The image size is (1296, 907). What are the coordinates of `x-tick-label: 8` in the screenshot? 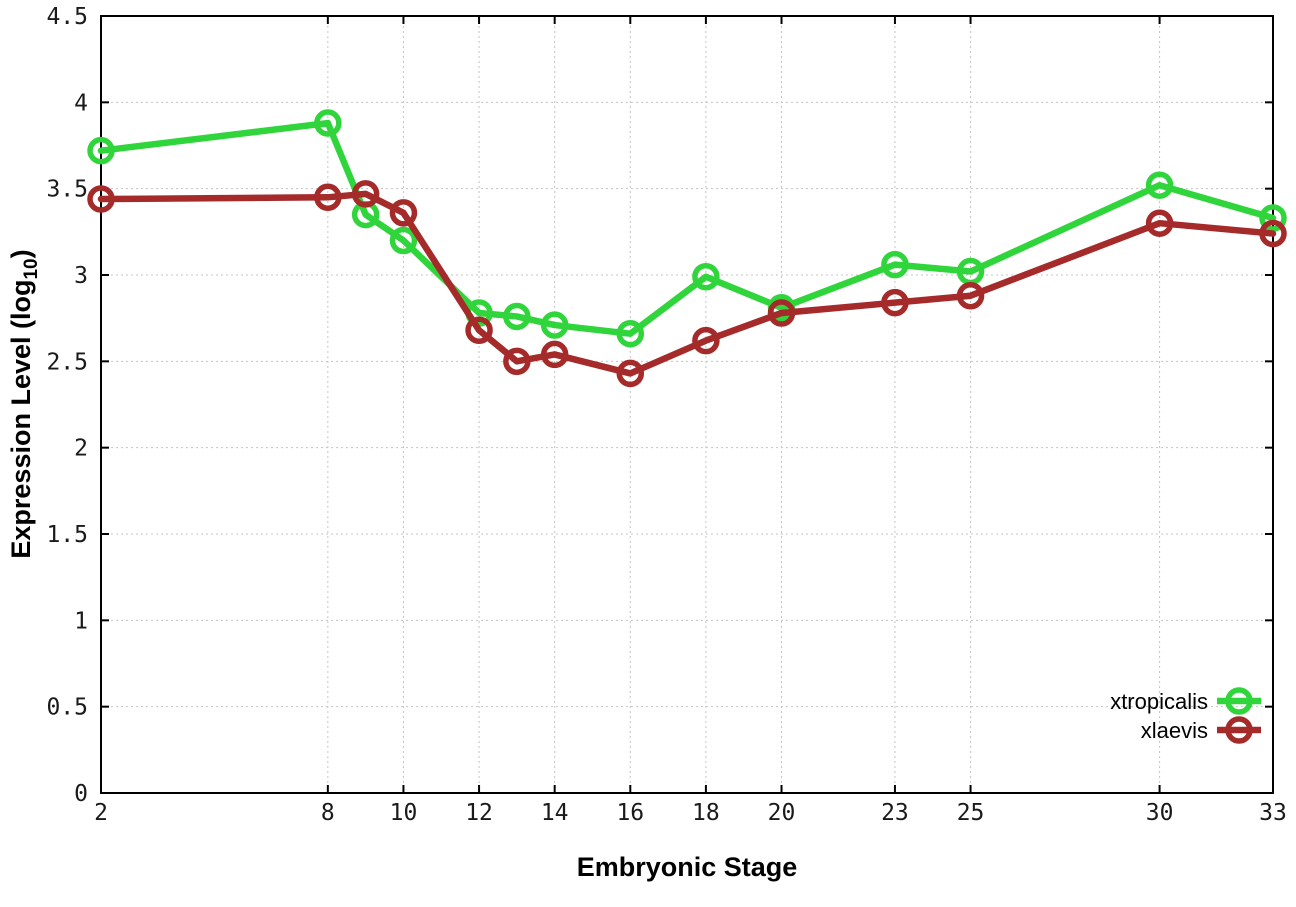 It's located at (328, 813).